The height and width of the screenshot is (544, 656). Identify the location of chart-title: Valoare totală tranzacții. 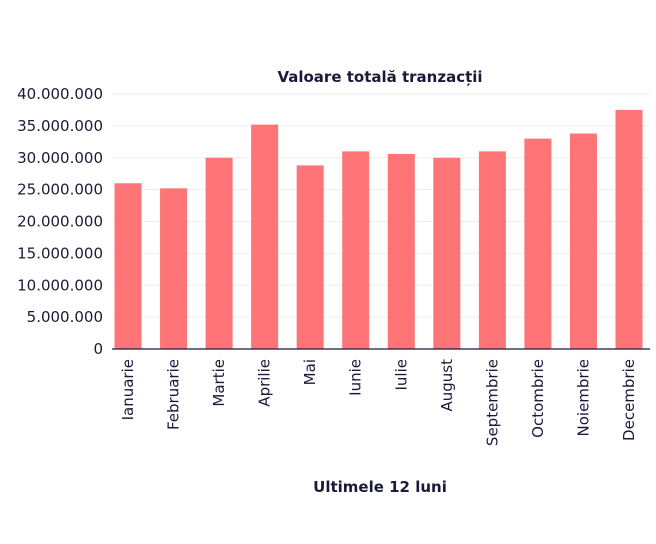
(379, 77).